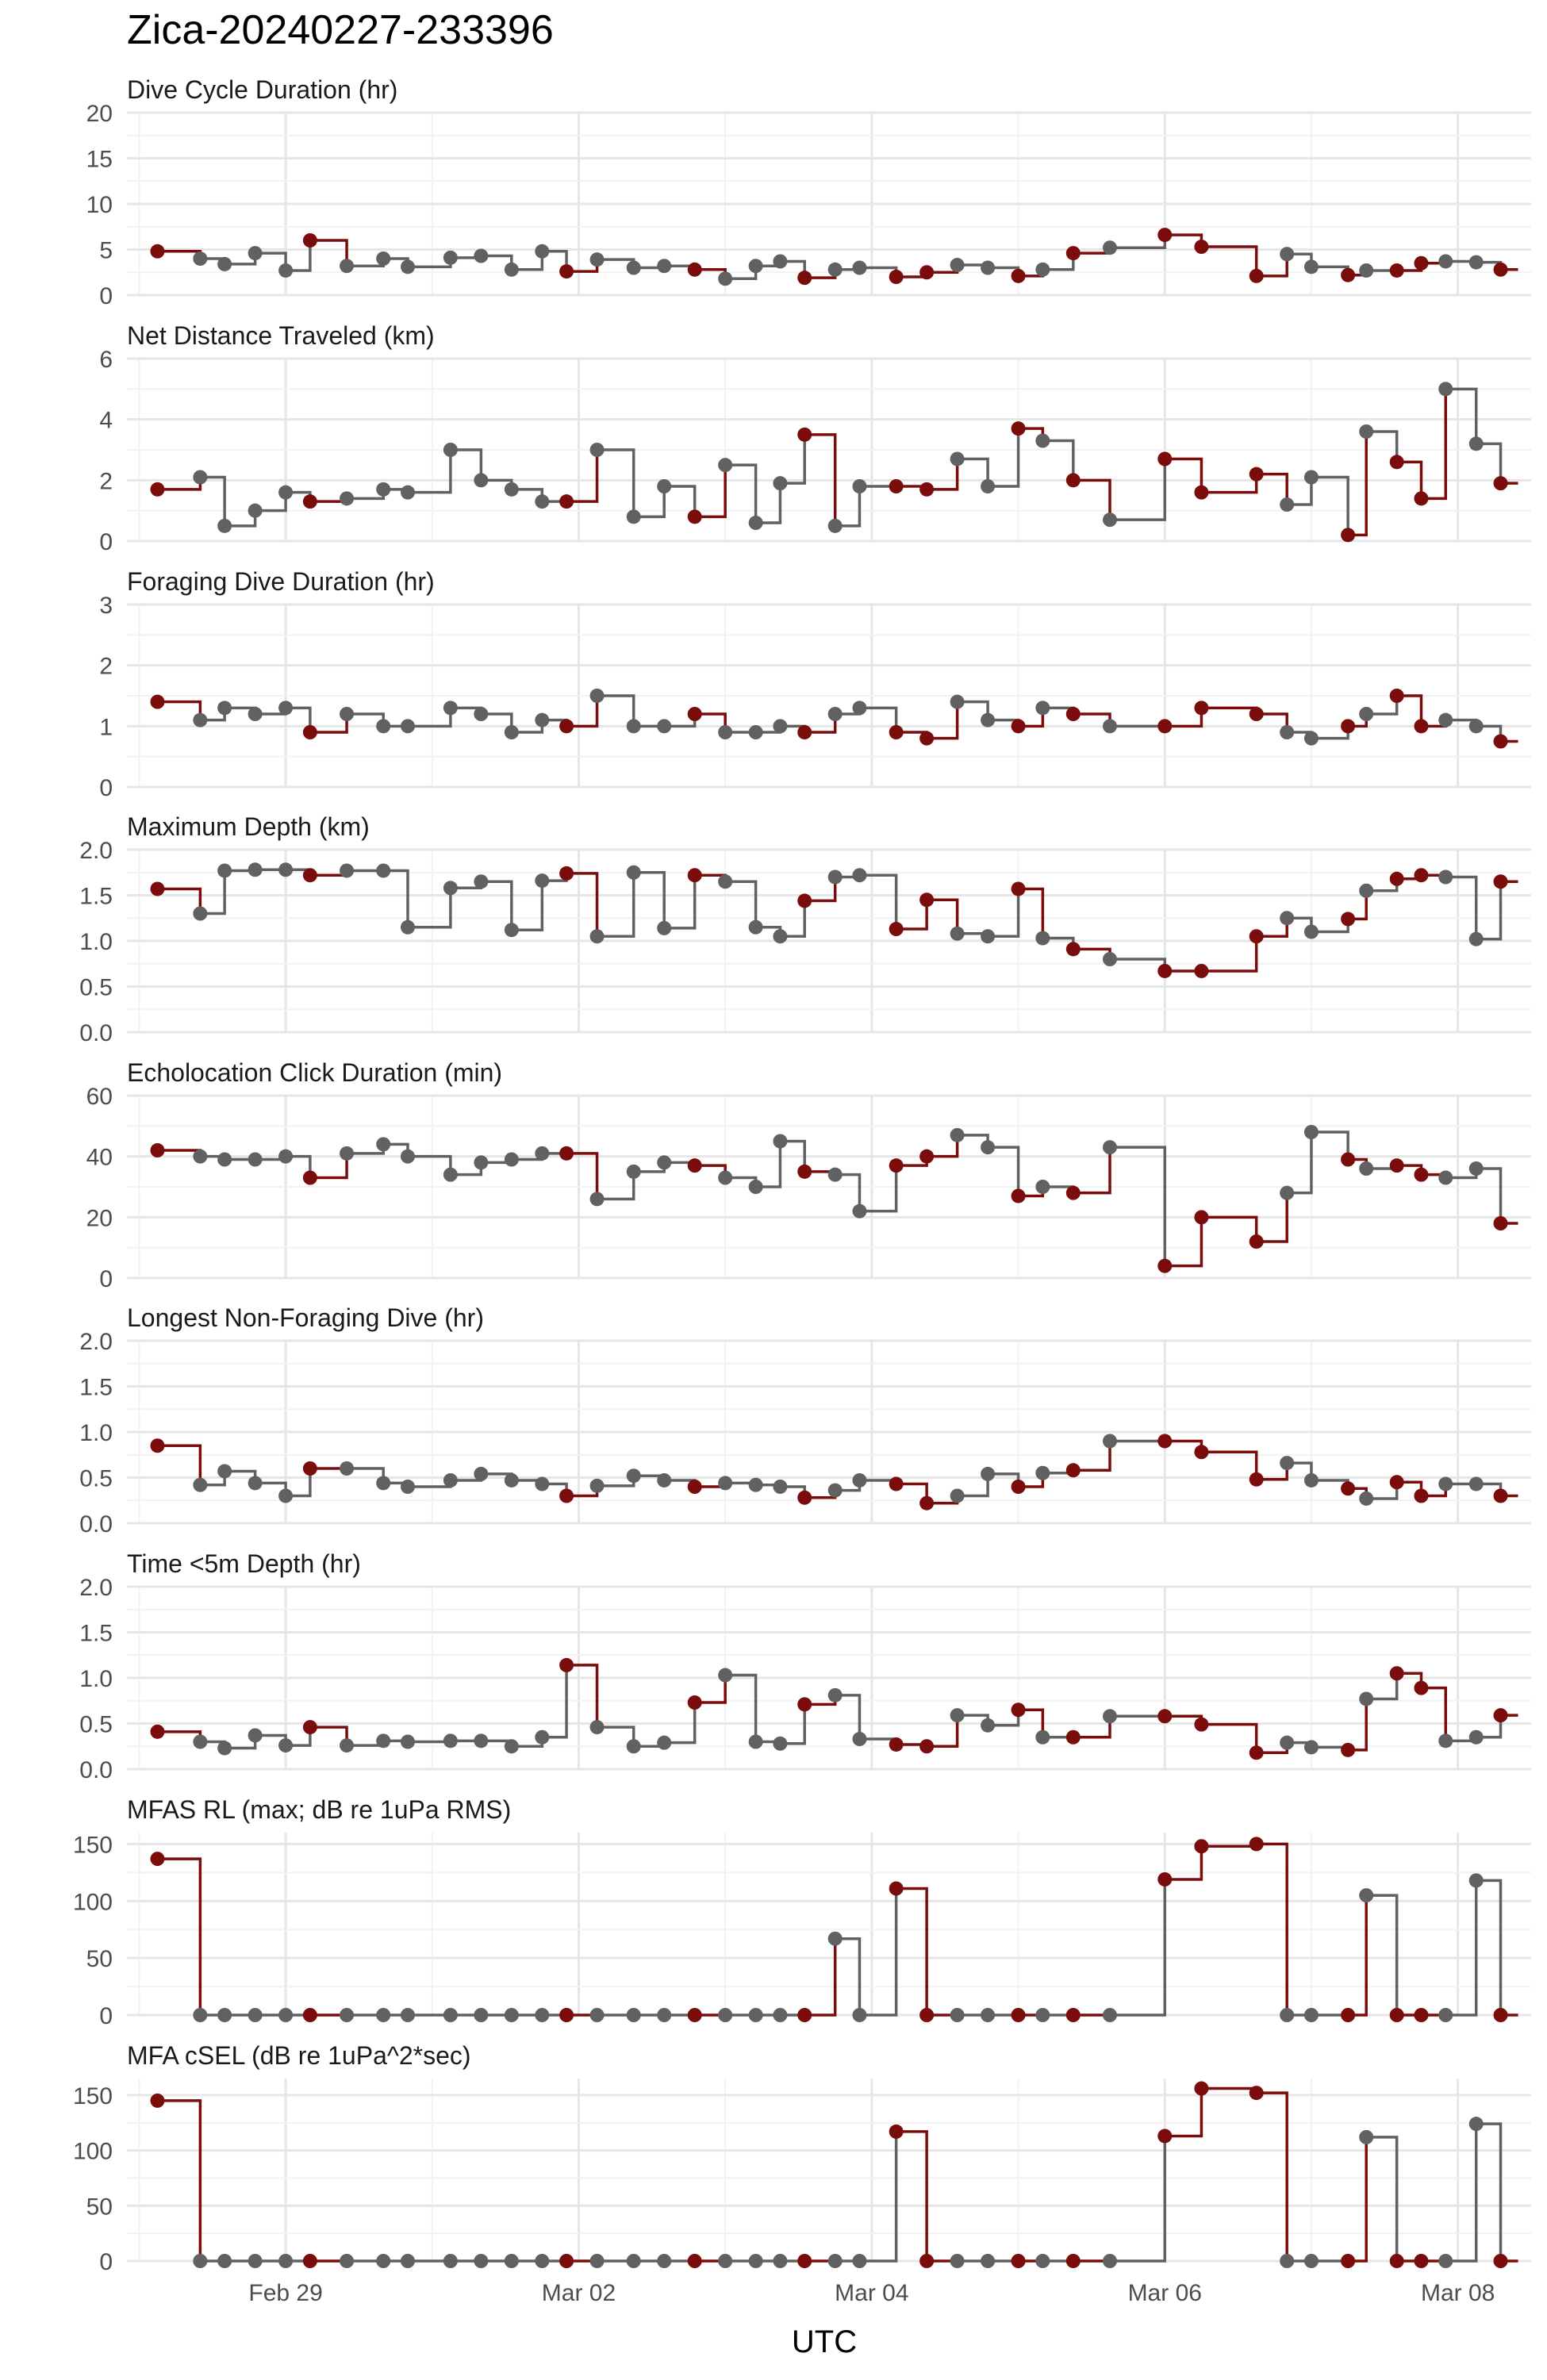 This screenshot has height=2380, width=1547. What do you see at coordinates (106, 788) in the screenshot?
I see `y-tick-label: 0` at bounding box center [106, 788].